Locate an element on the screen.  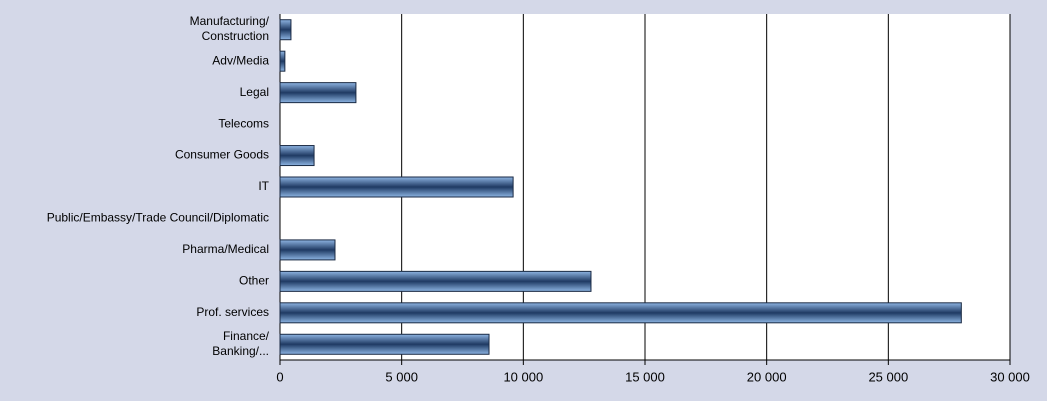
x-tick-label: 15 000 is located at coordinates (645, 376).